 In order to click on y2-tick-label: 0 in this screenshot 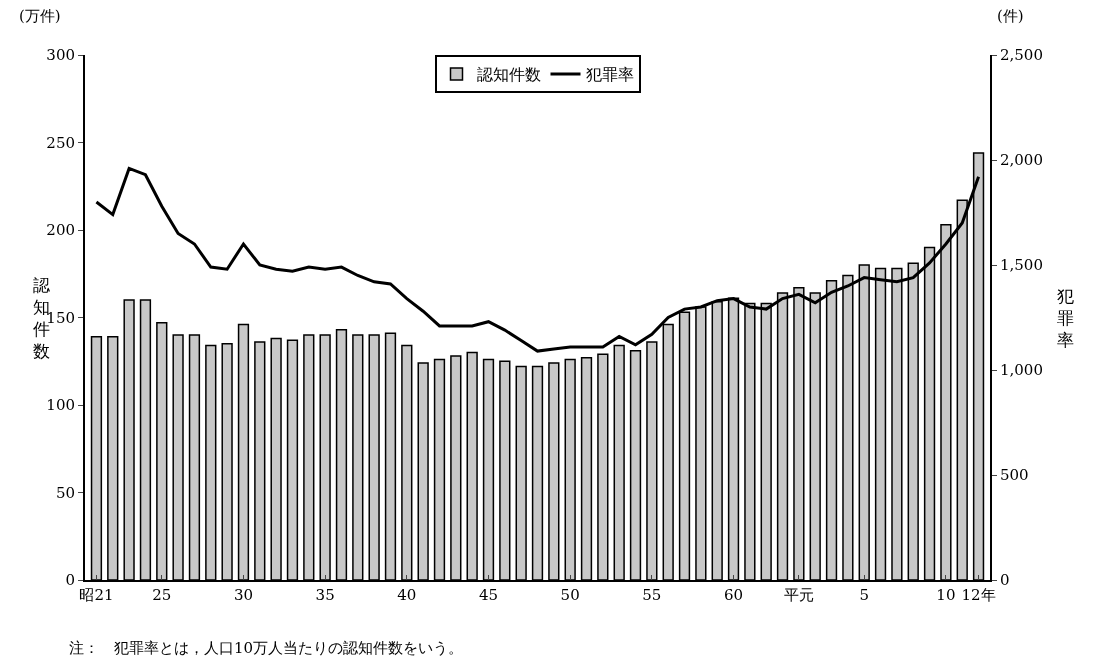, I will do `click(1005, 580)`.